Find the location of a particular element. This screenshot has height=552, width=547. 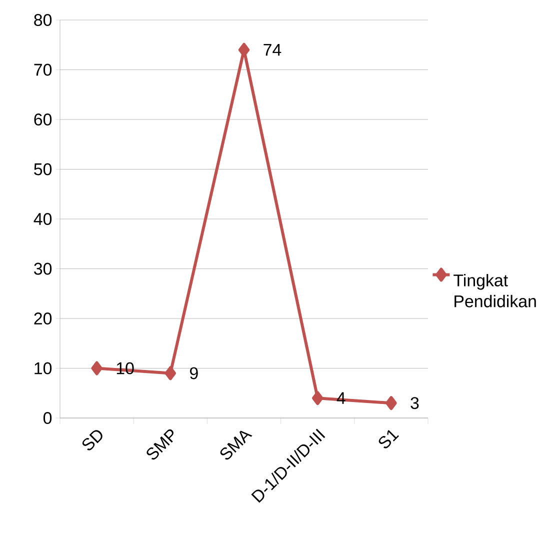

x-tick-label: S1 is located at coordinates (388, 439).